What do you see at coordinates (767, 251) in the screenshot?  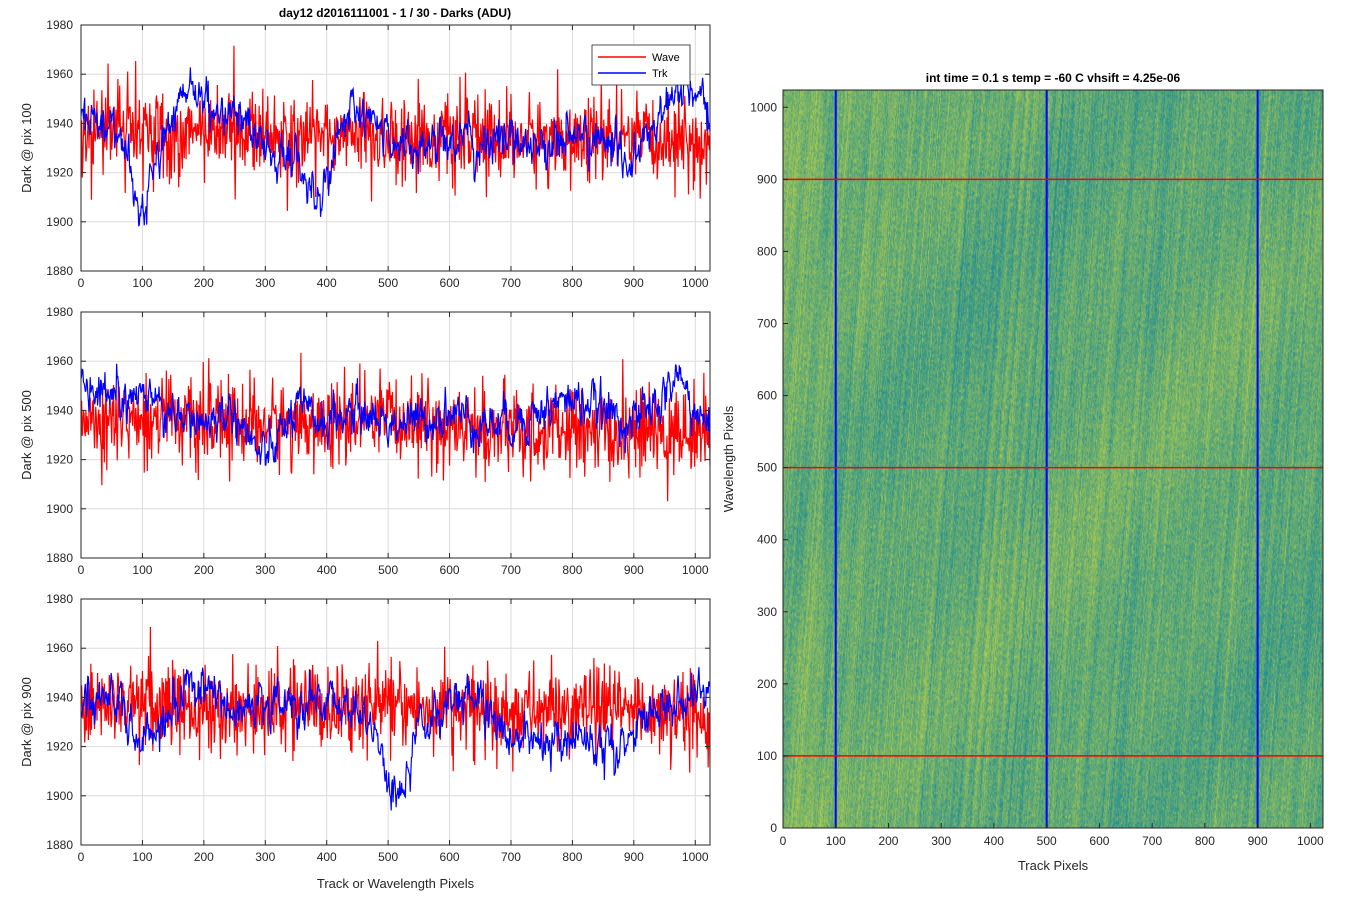 I see `heatmap-y-tick-label: 800` at bounding box center [767, 251].